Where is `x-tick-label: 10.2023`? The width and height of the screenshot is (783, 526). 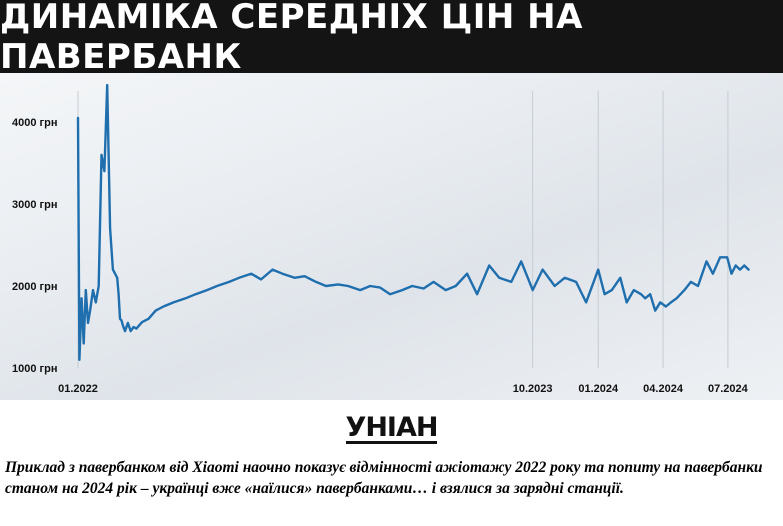
x-tick-label: 10.2023 is located at coordinates (533, 389).